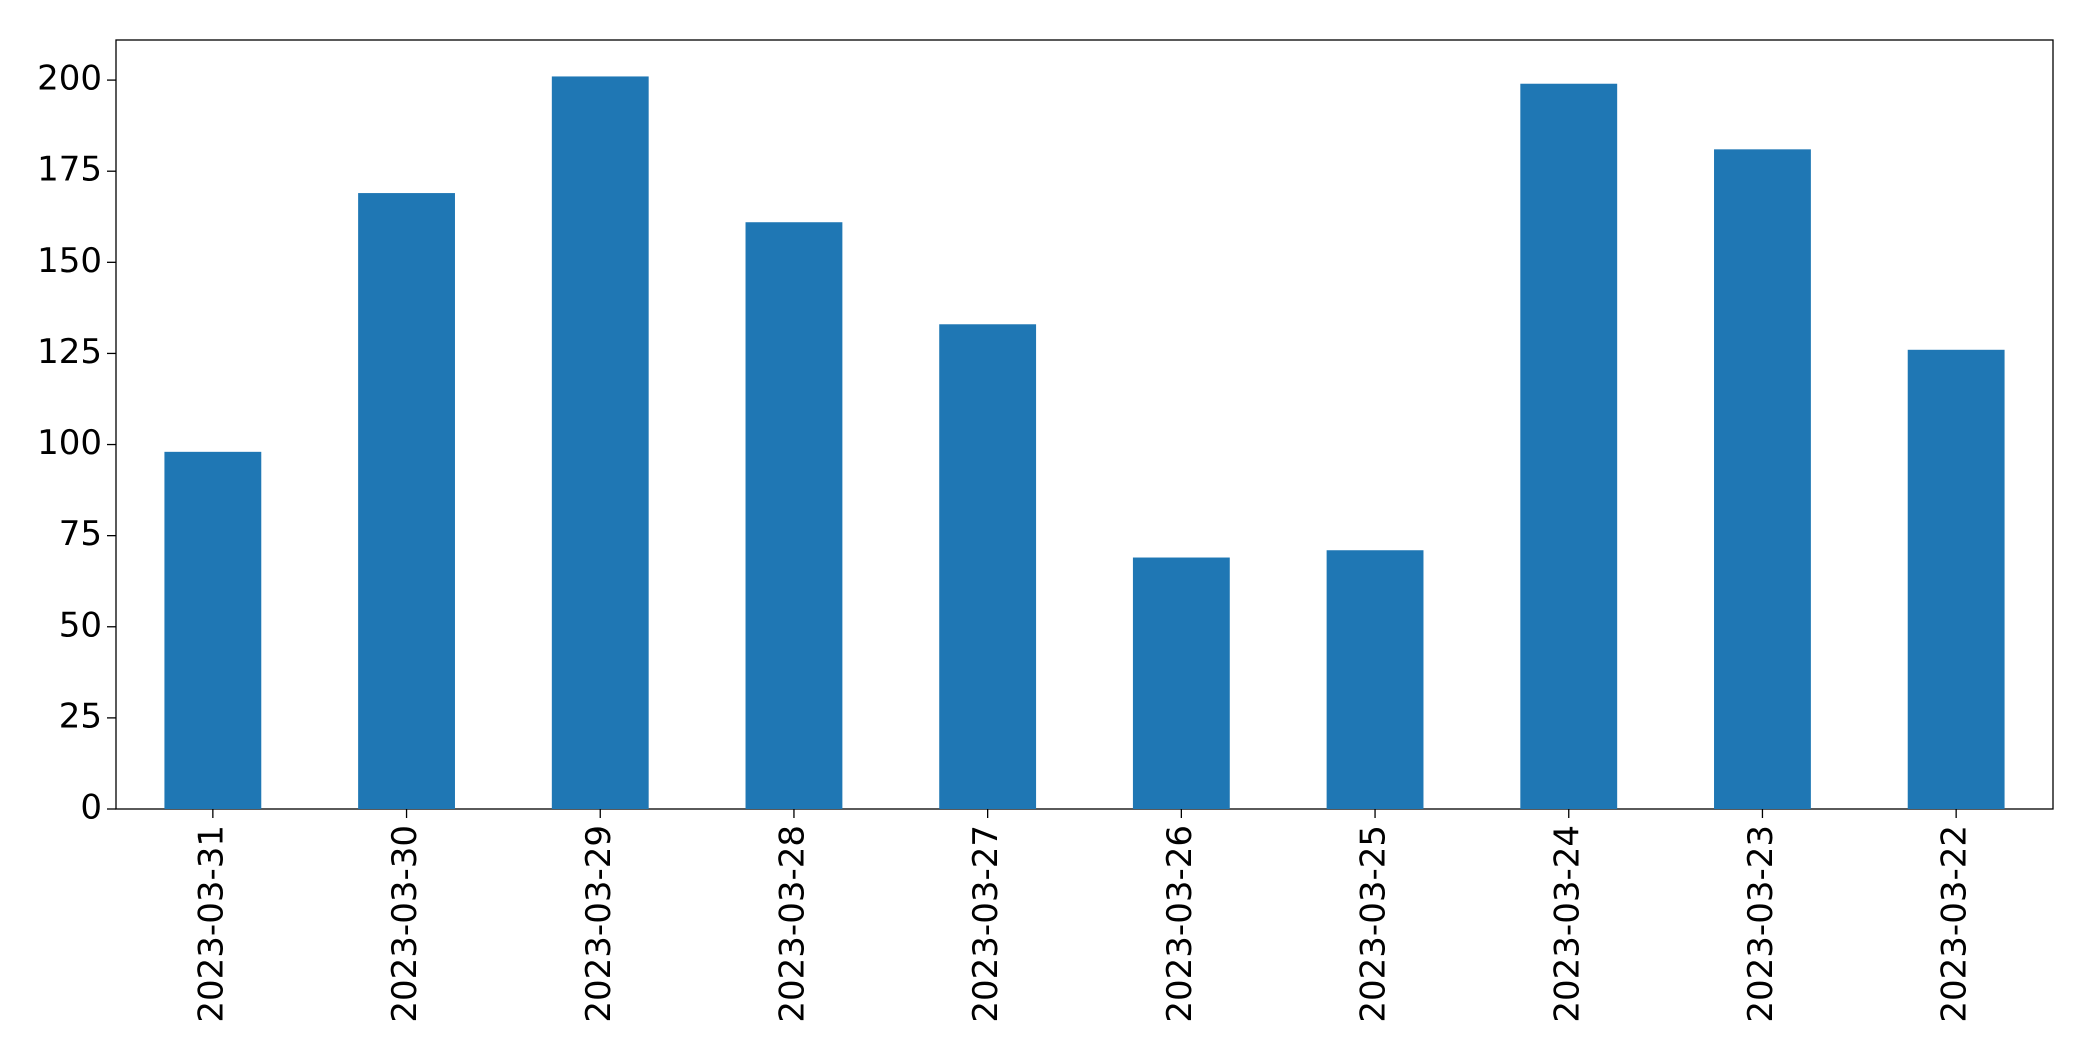 Image resolution: width=2093 pixels, height=1061 pixels. What do you see at coordinates (405, 924) in the screenshot?
I see `x-tick-label: 2023-03-30` at bounding box center [405, 924].